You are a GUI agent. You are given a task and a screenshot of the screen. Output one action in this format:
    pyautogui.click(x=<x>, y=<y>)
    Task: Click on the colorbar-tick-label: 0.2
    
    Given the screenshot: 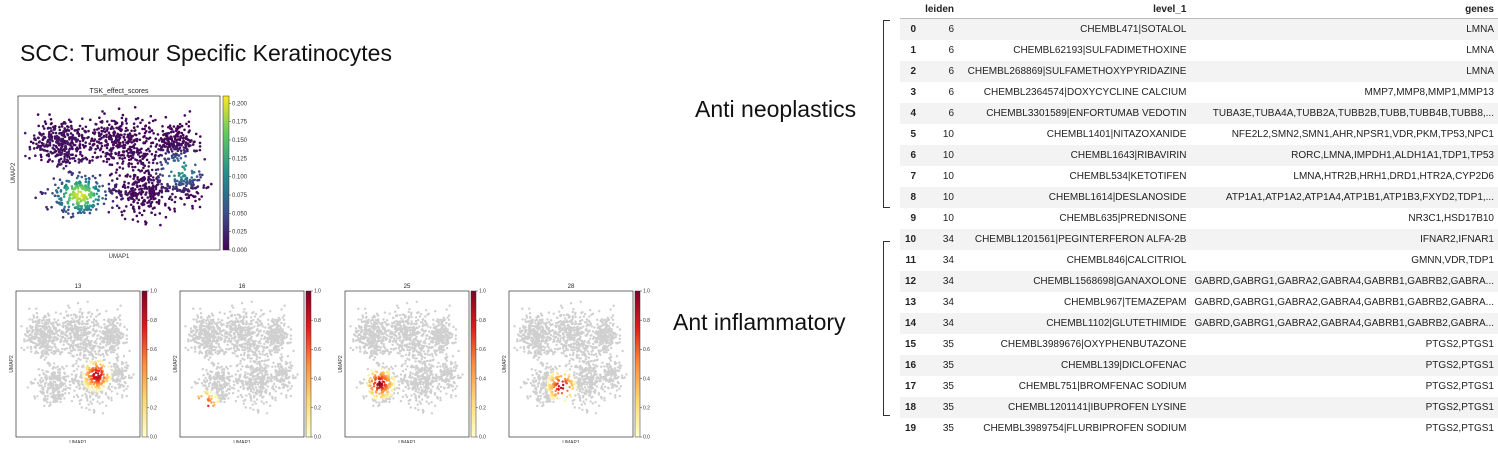 What is the action you would take?
    pyautogui.click(x=153, y=408)
    